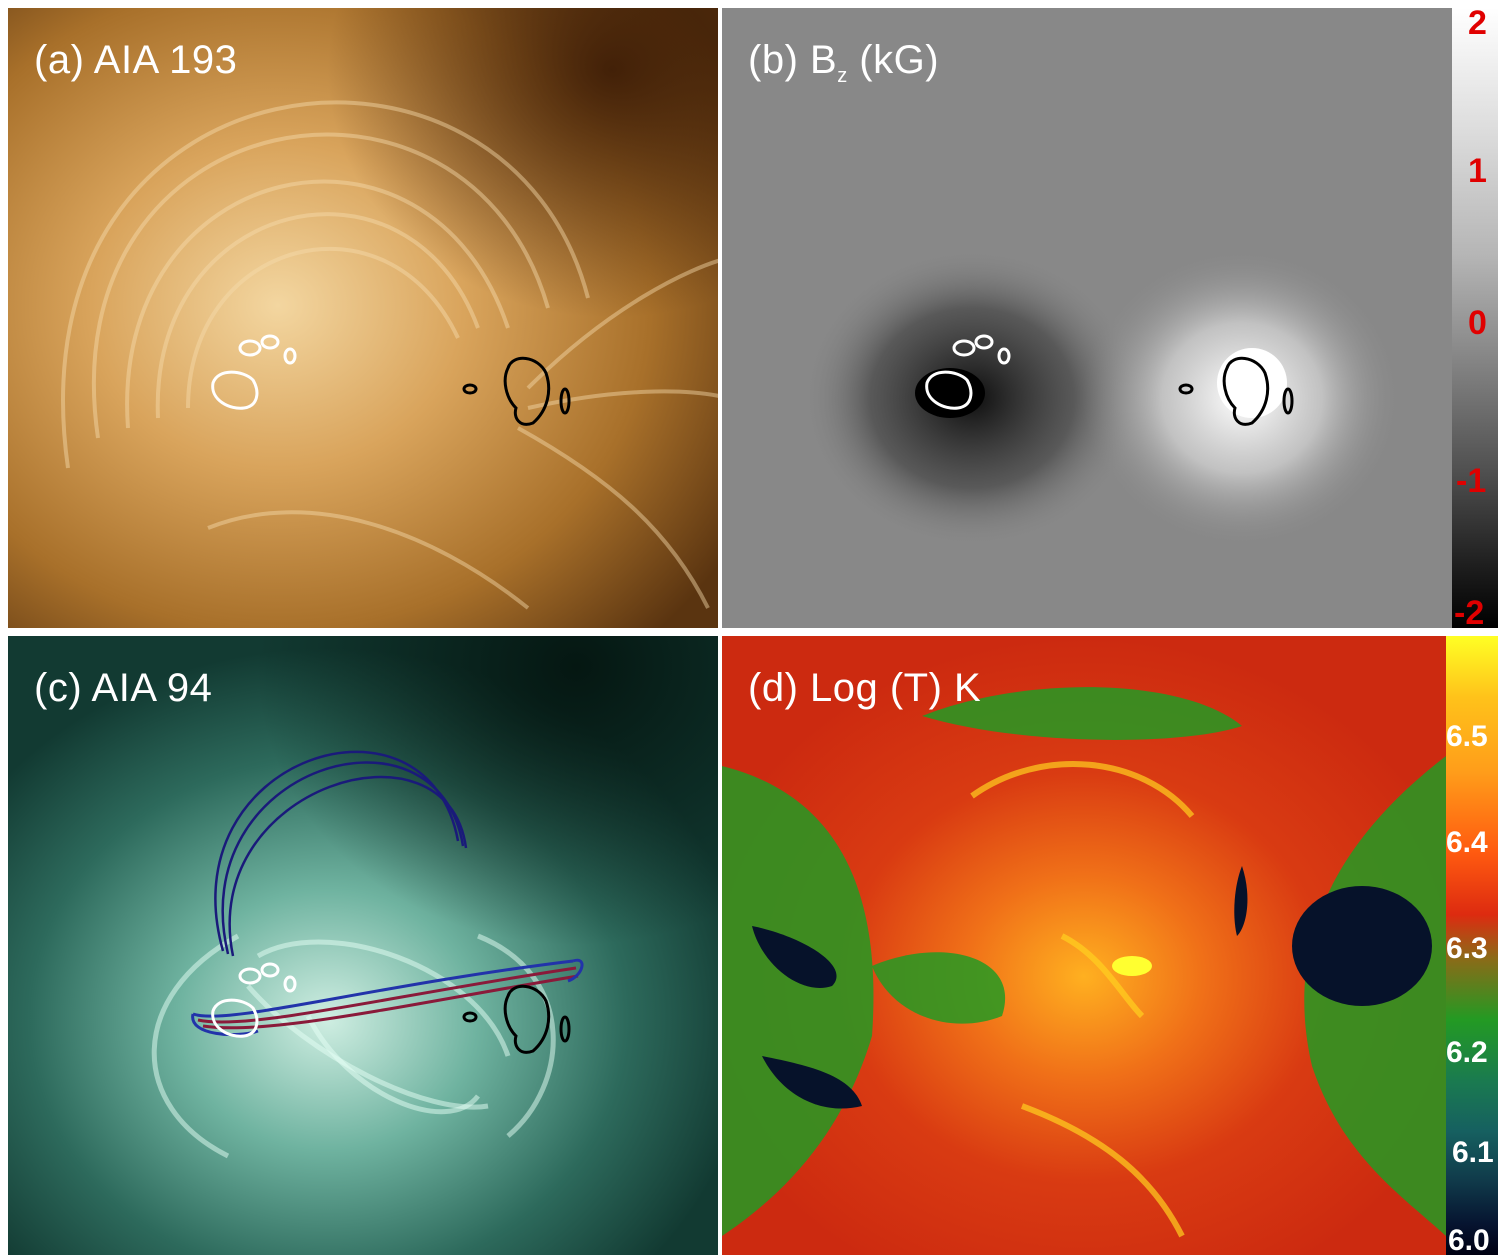 The height and width of the screenshot is (1258, 1498). Describe the element at coordinates (1477, 171) in the screenshot. I see `colorbar-b-tick: 1` at that location.